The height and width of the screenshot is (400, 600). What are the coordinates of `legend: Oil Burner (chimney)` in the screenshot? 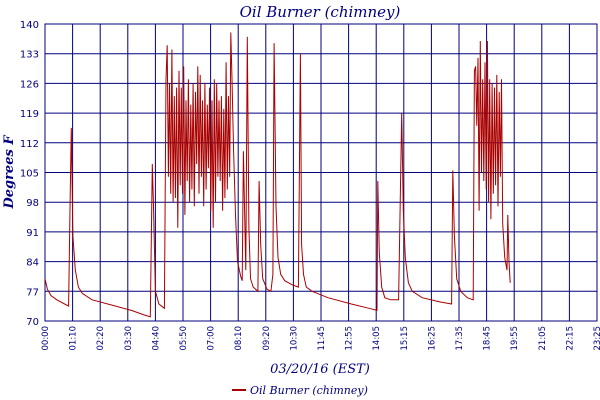 It's located at (300, 390).